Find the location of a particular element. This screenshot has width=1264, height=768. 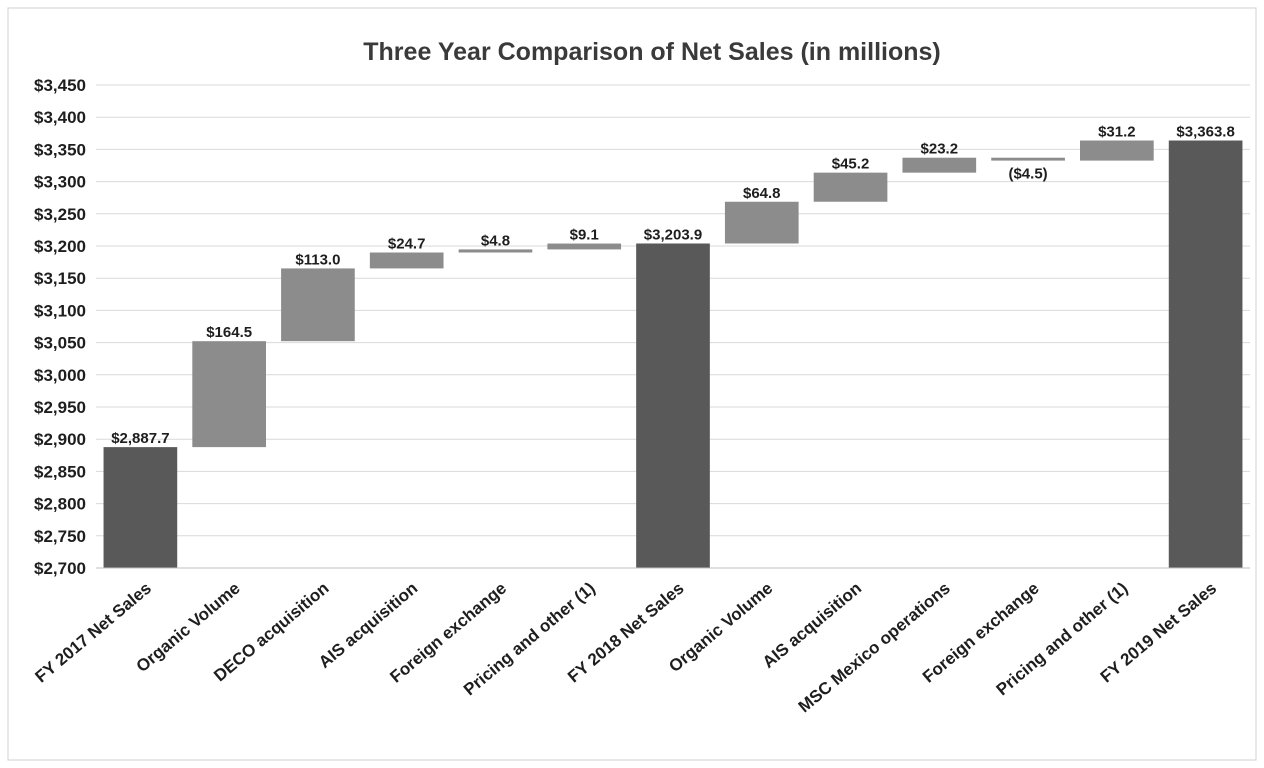

data-label: $45.2 is located at coordinates (851, 164).